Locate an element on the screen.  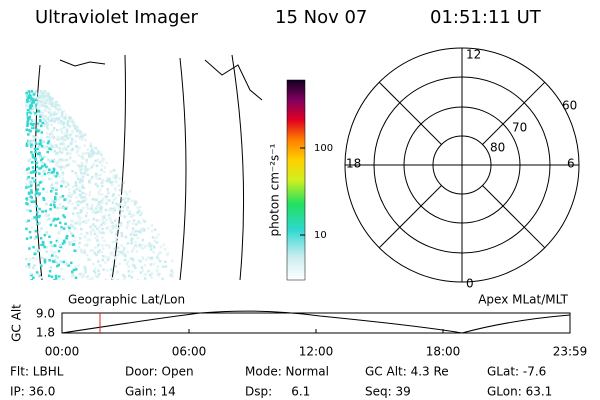
meridian is located at coordinates (514, 113).